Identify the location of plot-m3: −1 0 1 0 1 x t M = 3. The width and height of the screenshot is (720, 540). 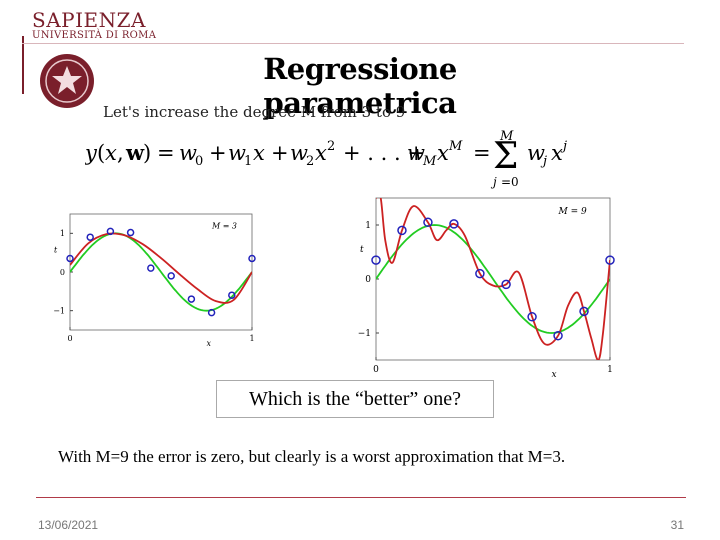
(154, 280).